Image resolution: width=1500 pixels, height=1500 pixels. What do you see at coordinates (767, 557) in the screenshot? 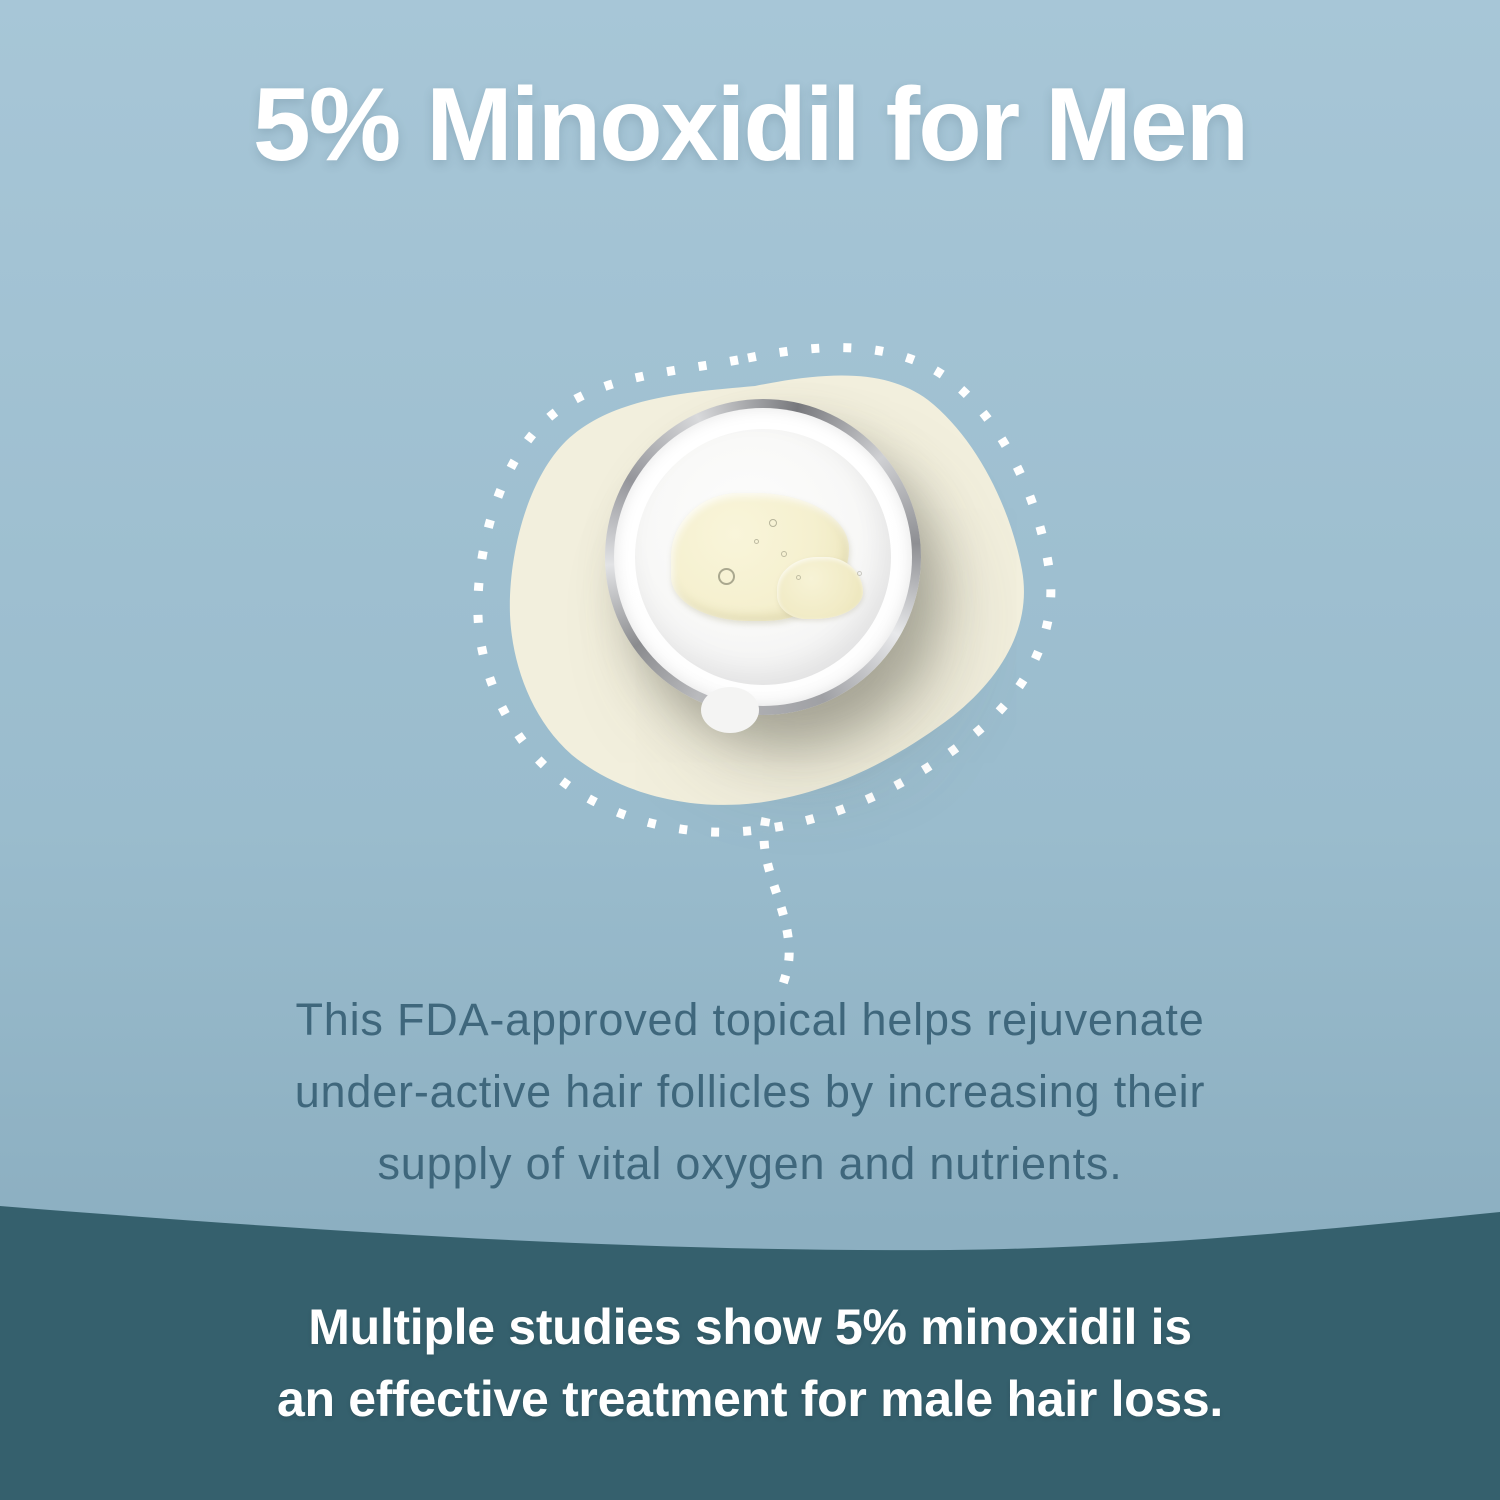
I see `liquid-droplet` at bounding box center [767, 557].